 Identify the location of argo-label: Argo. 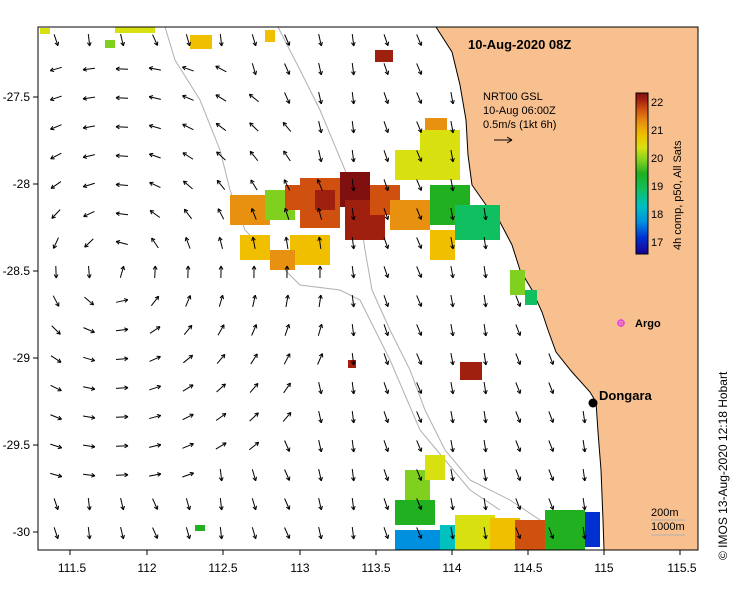
(648, 324).